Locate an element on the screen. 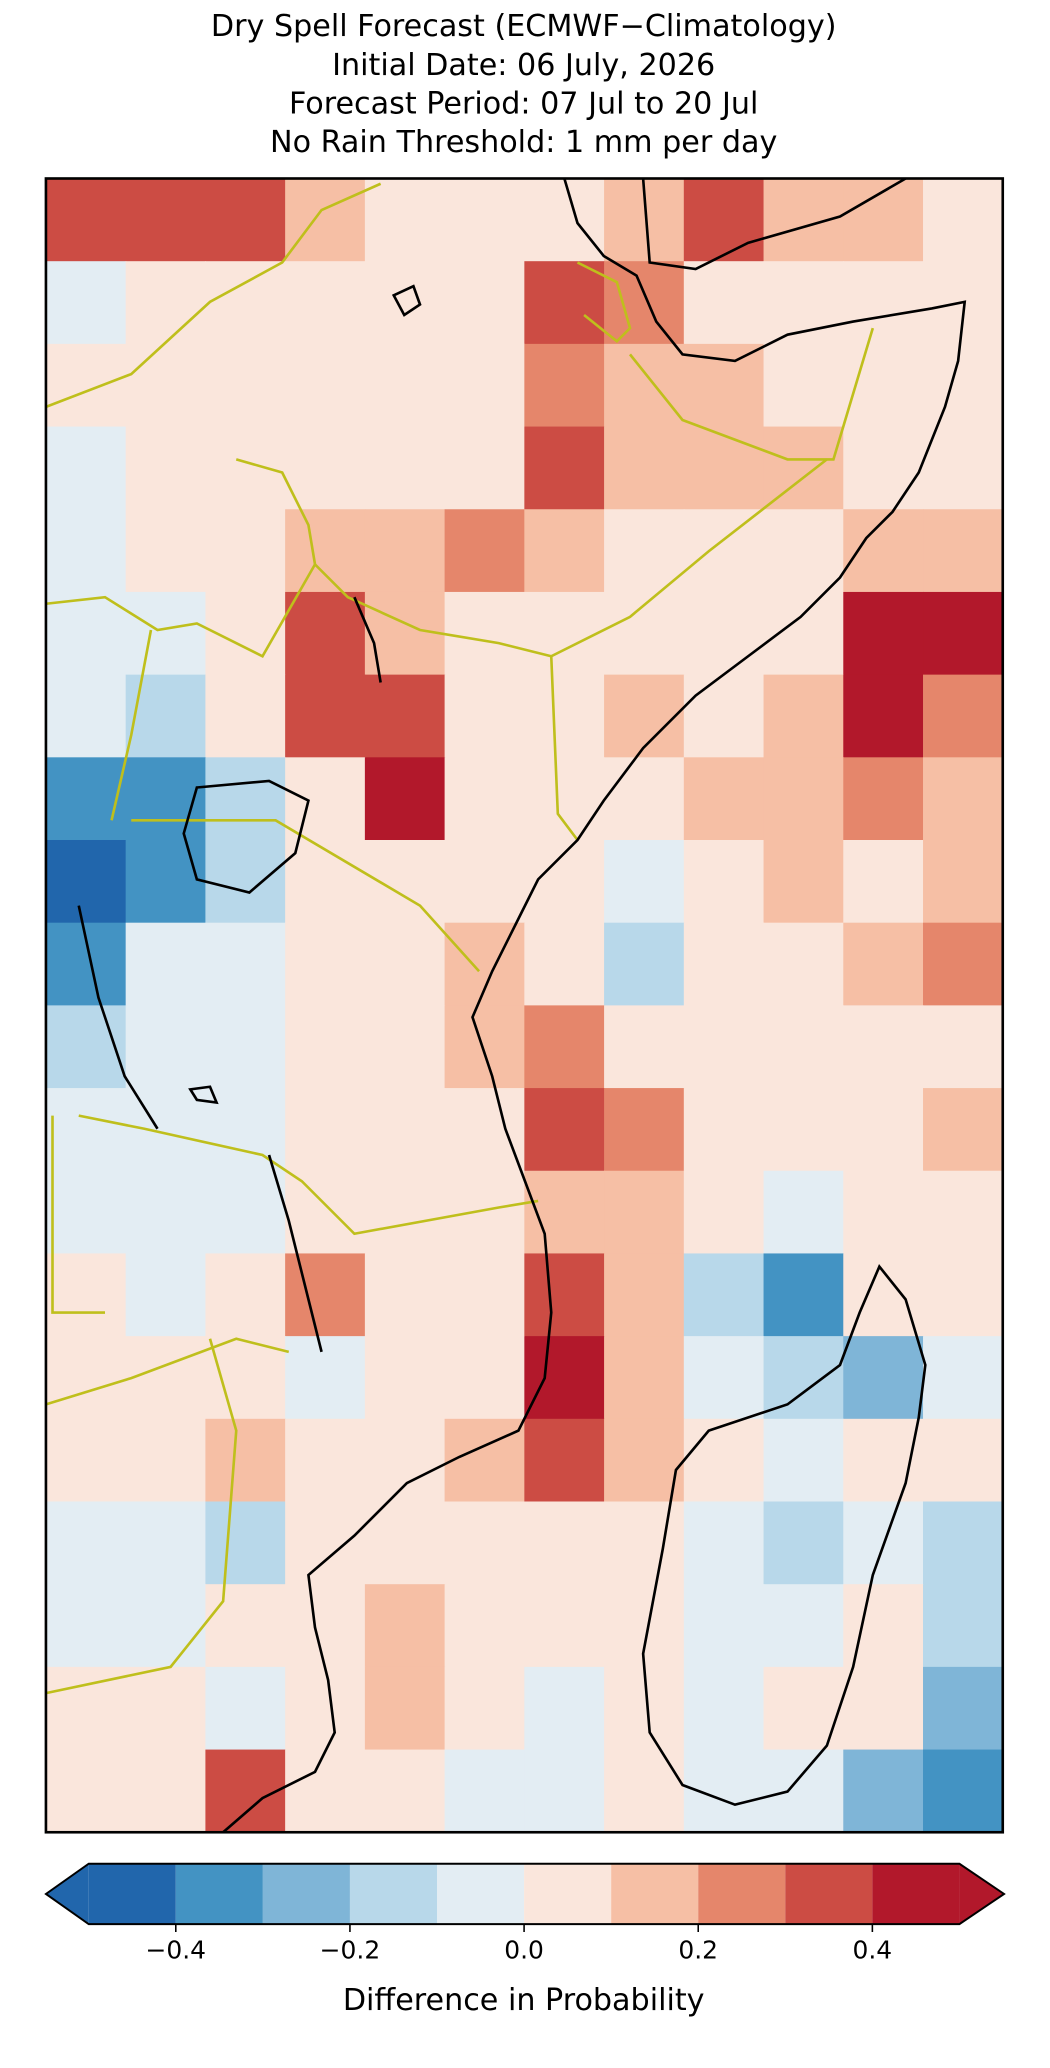 The image size is (1050, 2068). colorbar-tick-label: −0.4 is located at coordinates (176, 1950).